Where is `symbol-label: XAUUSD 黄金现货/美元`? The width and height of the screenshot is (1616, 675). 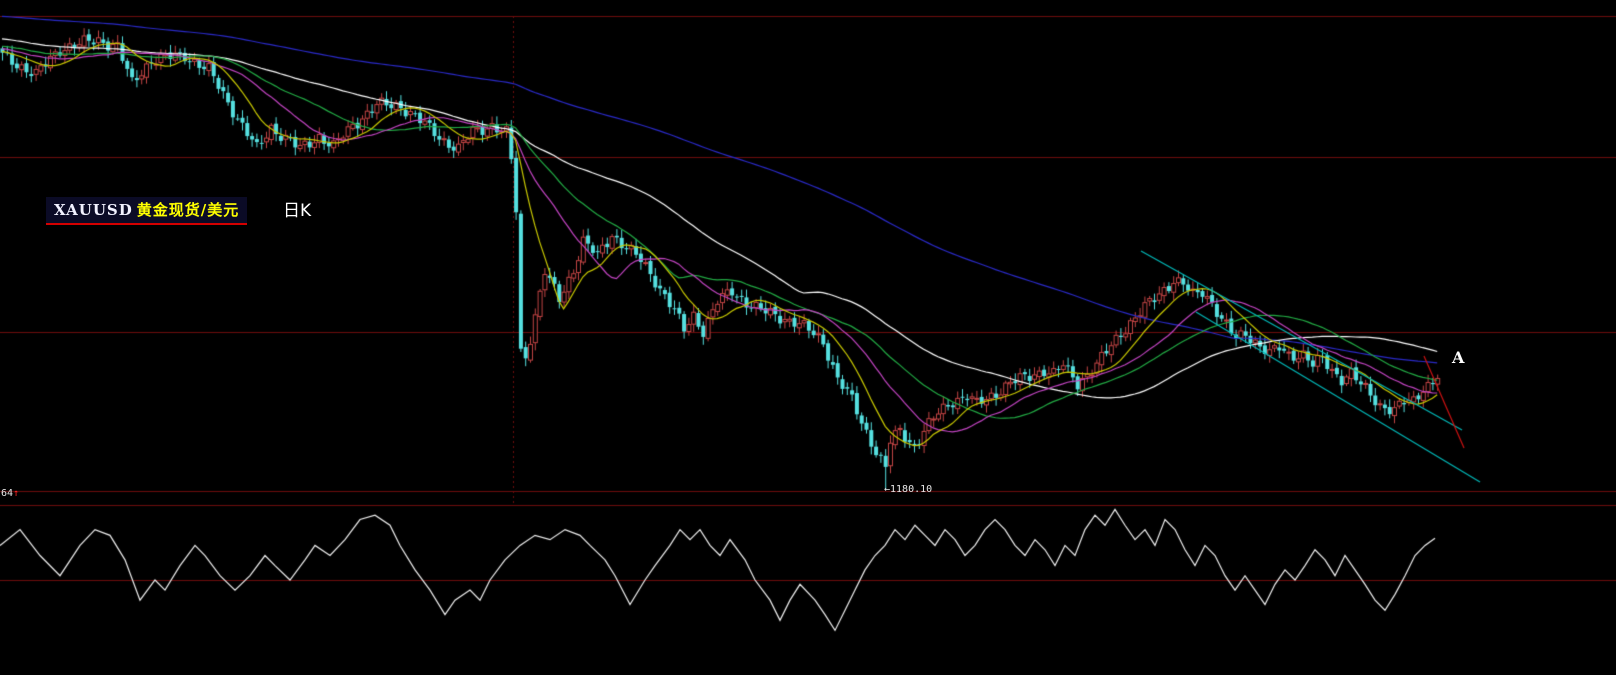
symbol-label: XAUUSD 黄金现货/美元 is located at coordinates (147, 211).